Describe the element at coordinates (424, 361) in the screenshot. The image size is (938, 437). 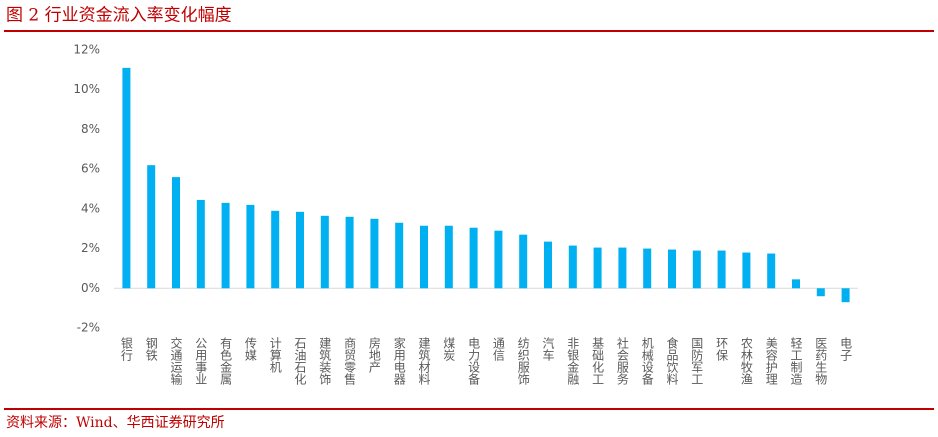
I see `x-tick-label: 建筑材料` at that location.